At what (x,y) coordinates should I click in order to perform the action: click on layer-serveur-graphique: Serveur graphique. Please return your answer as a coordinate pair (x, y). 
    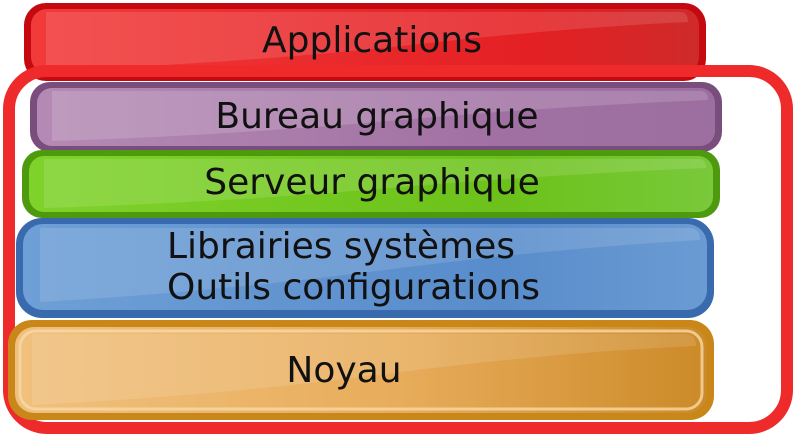
    Looking at the image, I should click on (371, 184).